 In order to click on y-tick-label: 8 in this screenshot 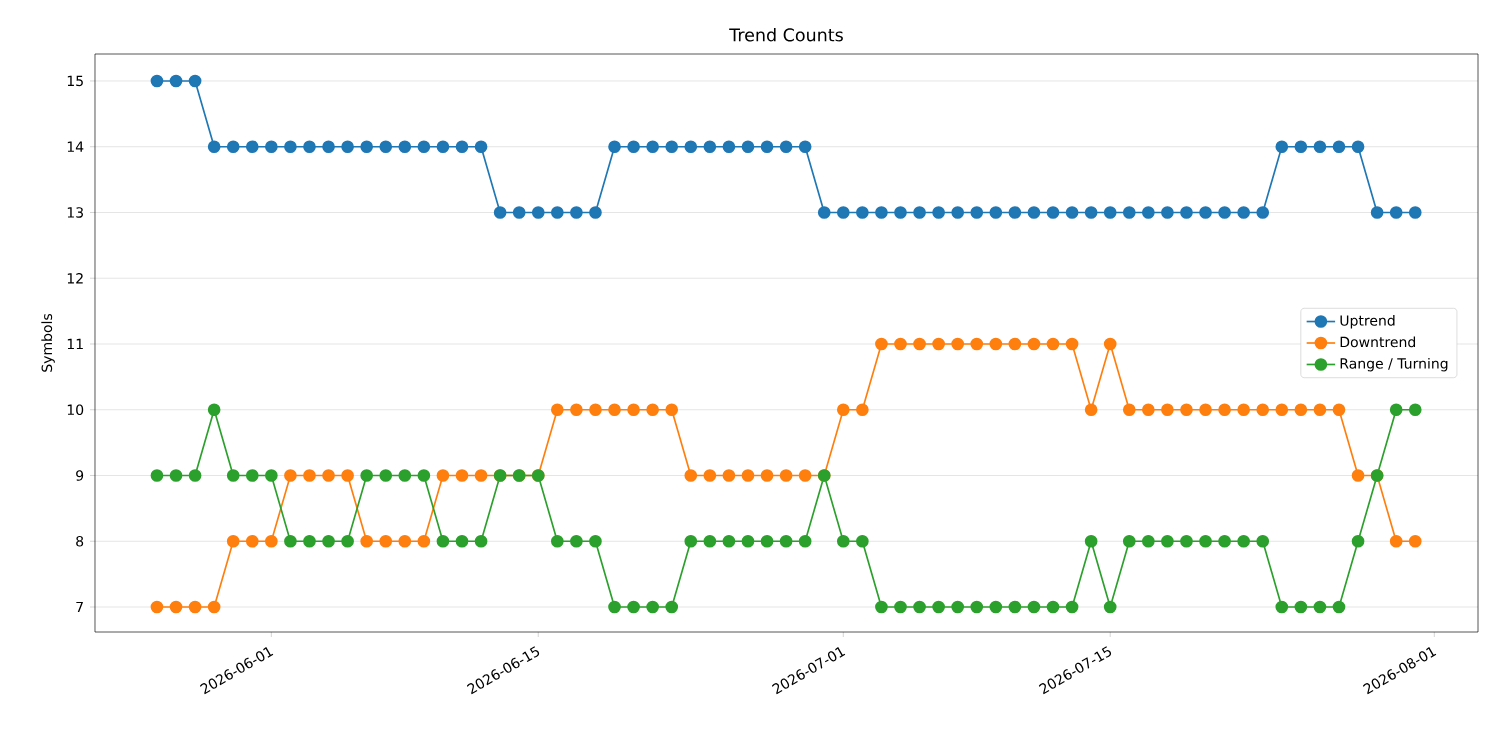, I will do `click(80, 541)`.